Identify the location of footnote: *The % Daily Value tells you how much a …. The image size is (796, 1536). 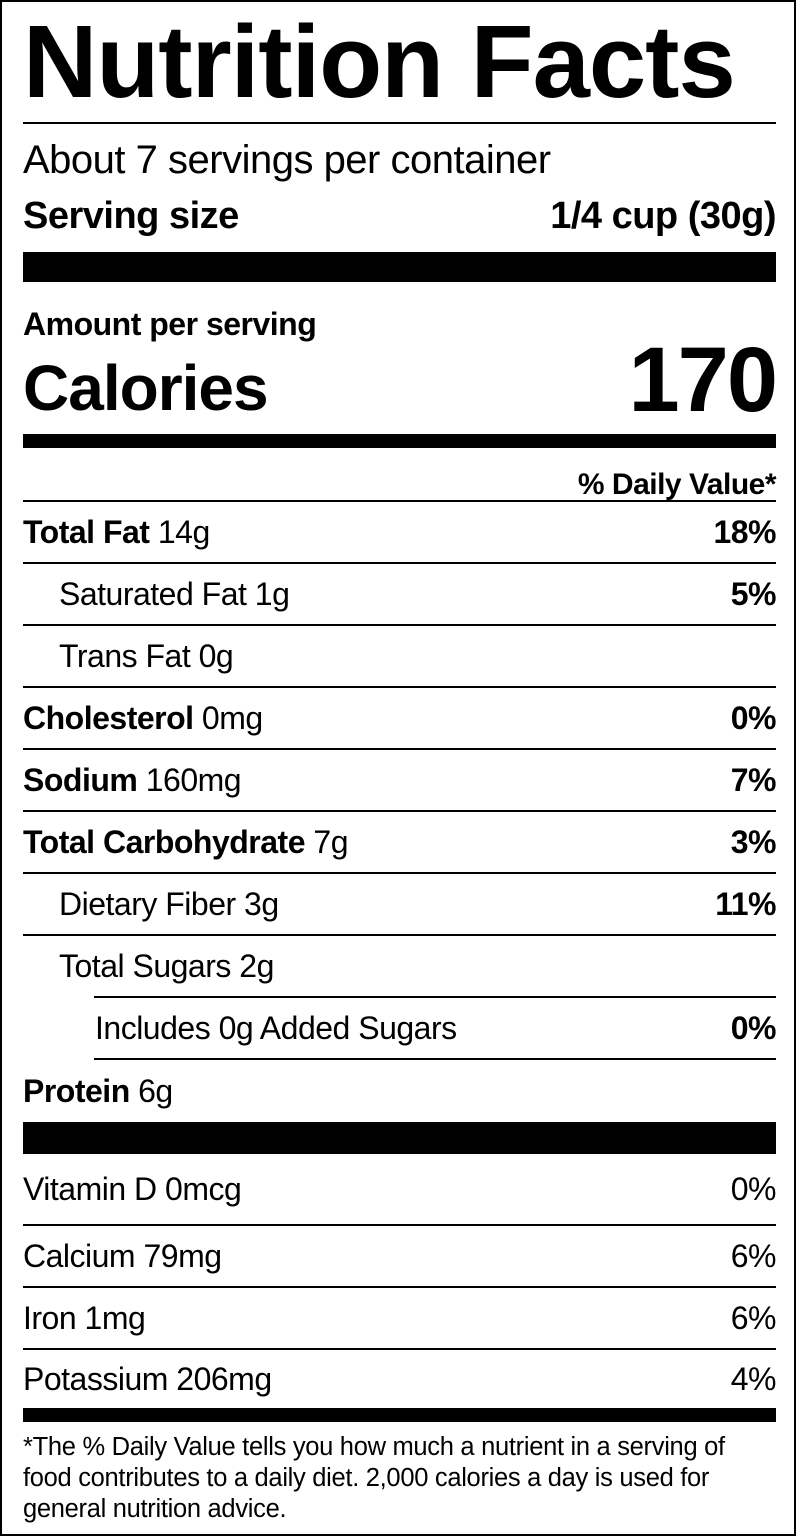
(374, 1478).